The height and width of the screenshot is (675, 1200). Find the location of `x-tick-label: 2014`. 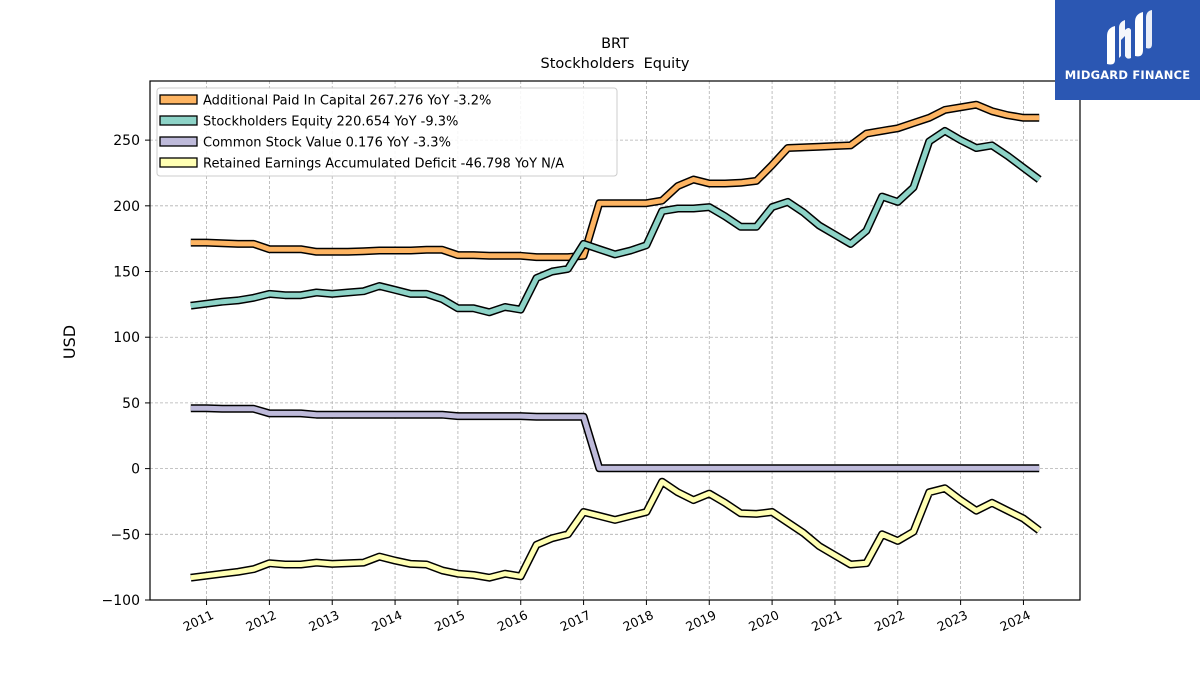

x-tick-label: 2014 is located at coordinates (386, 620).